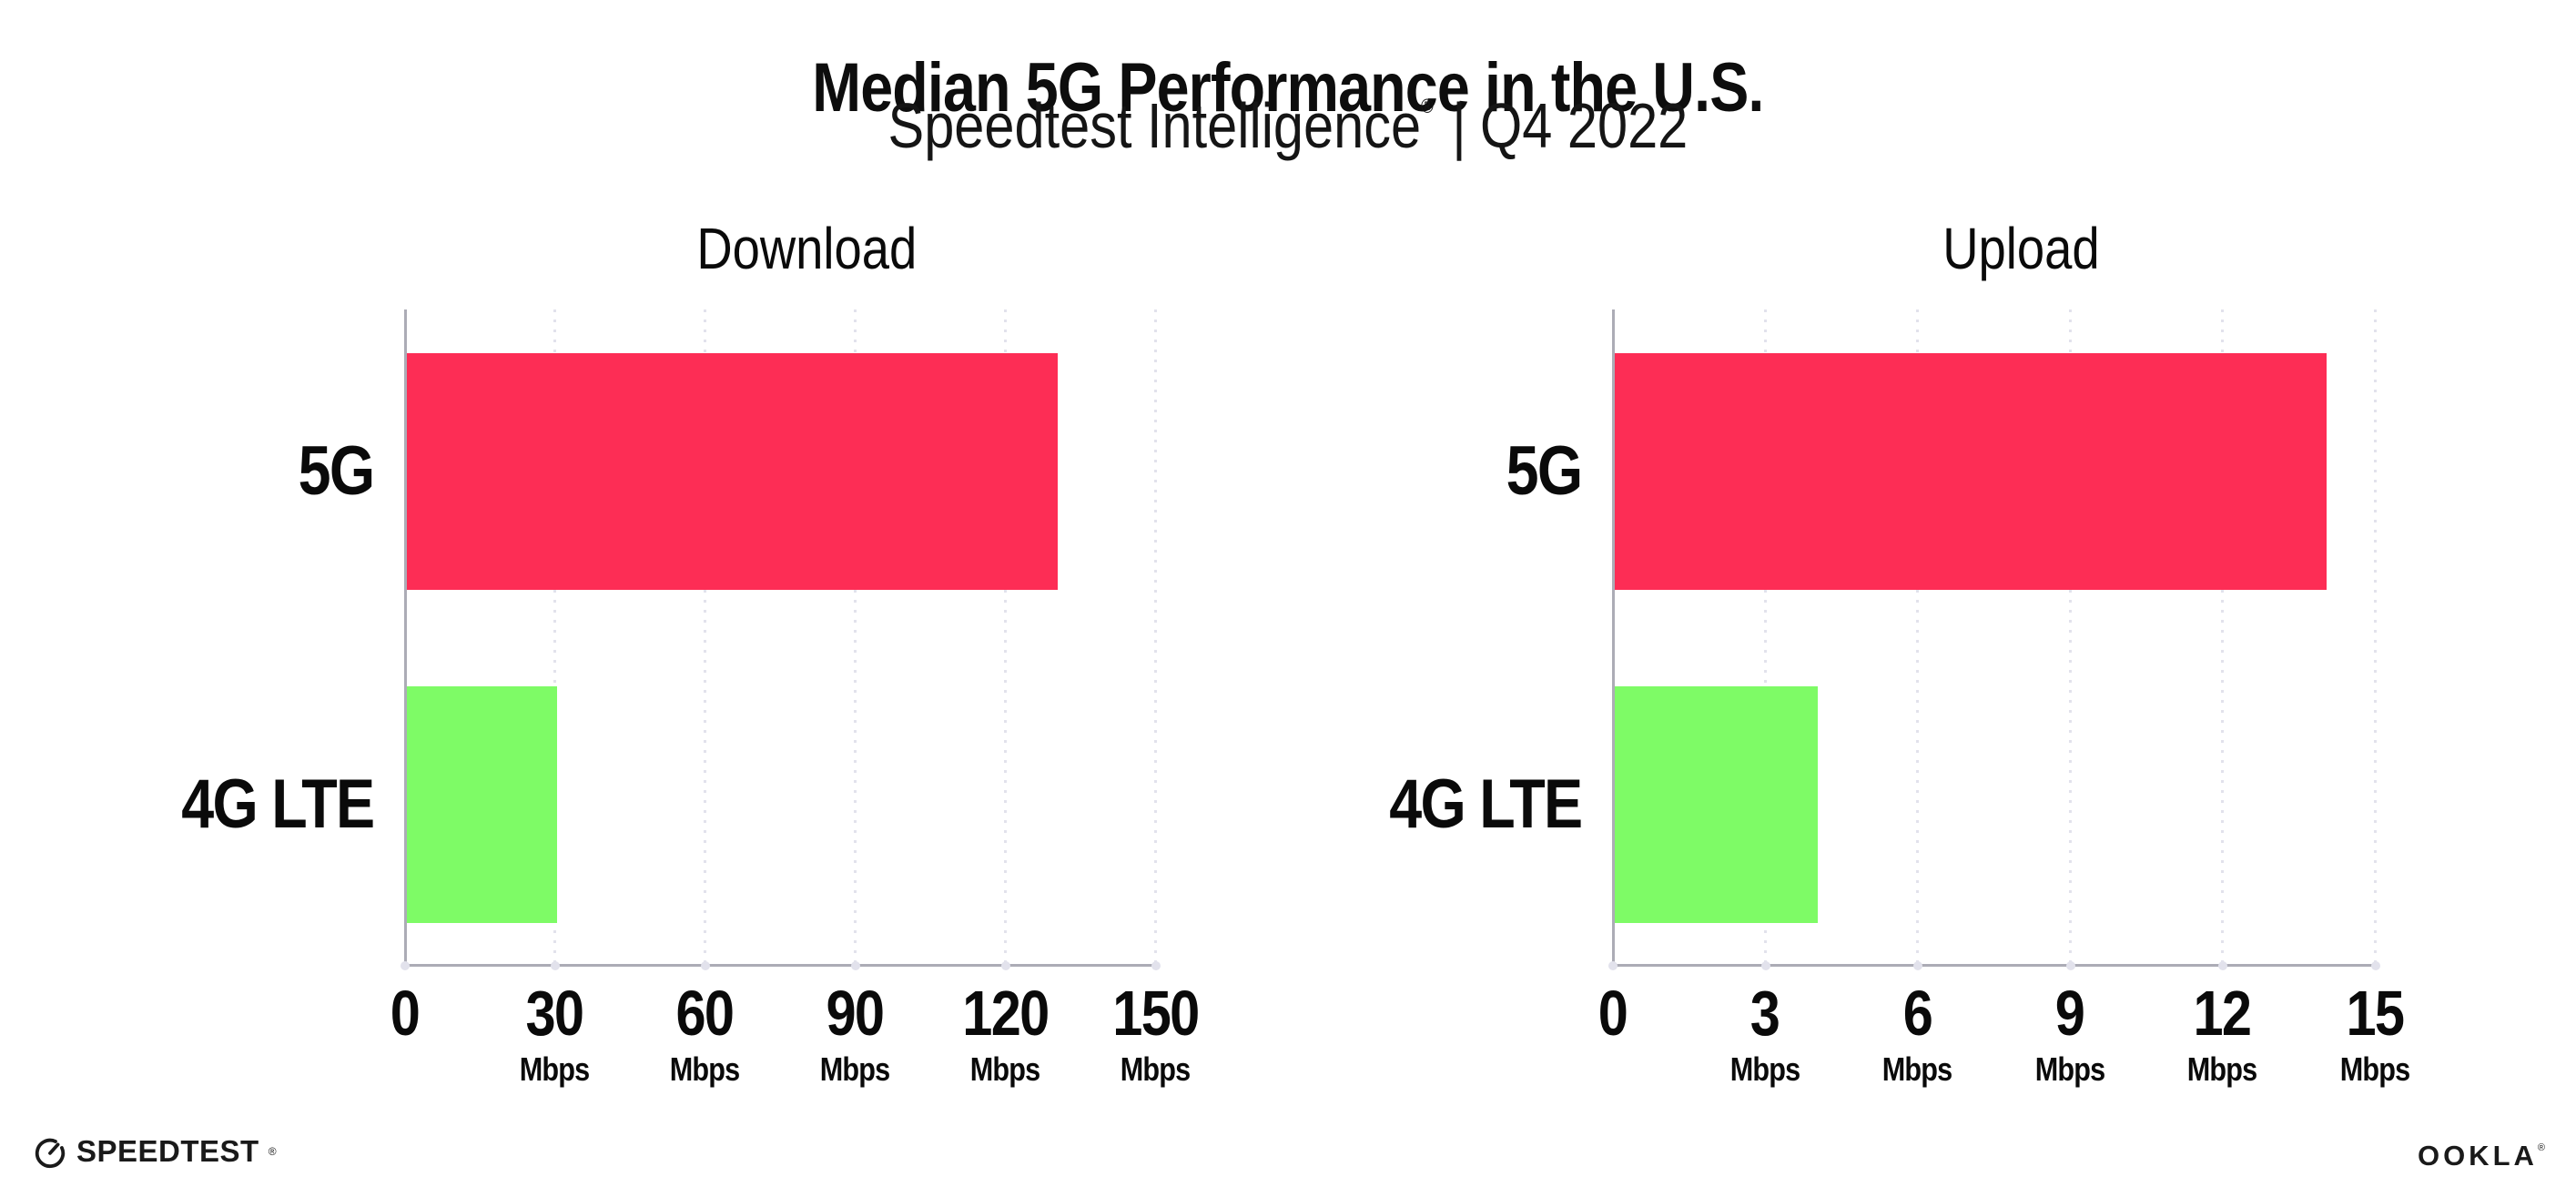 The width and height of the screenshot is (2576, 1197). I want to click on x-tick-value: 12, so click(2222, 1013).